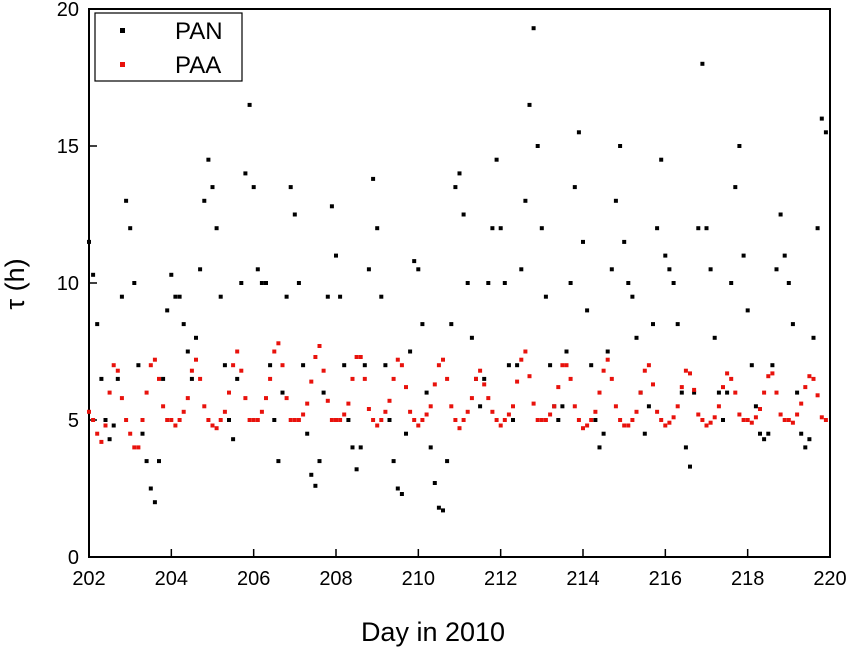  Describe the element at coordinates (68, 147) in the screenshot. I see `y-tick-label: 15` at that location.